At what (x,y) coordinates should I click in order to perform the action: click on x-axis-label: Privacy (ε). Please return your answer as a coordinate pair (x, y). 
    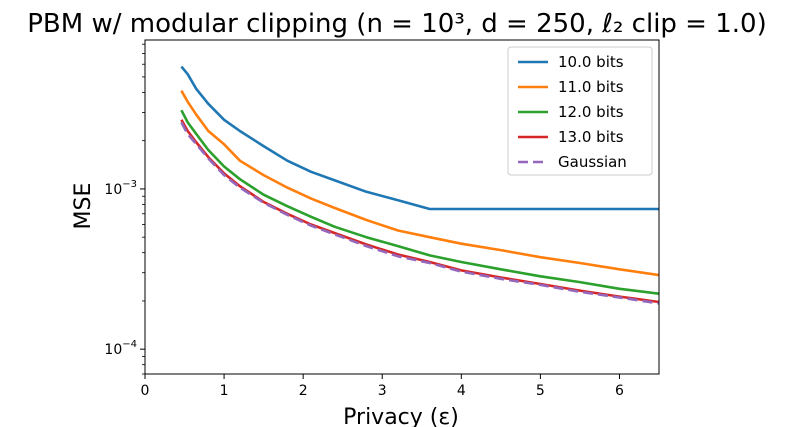
    Looking at the image, I should click on (401, 416).